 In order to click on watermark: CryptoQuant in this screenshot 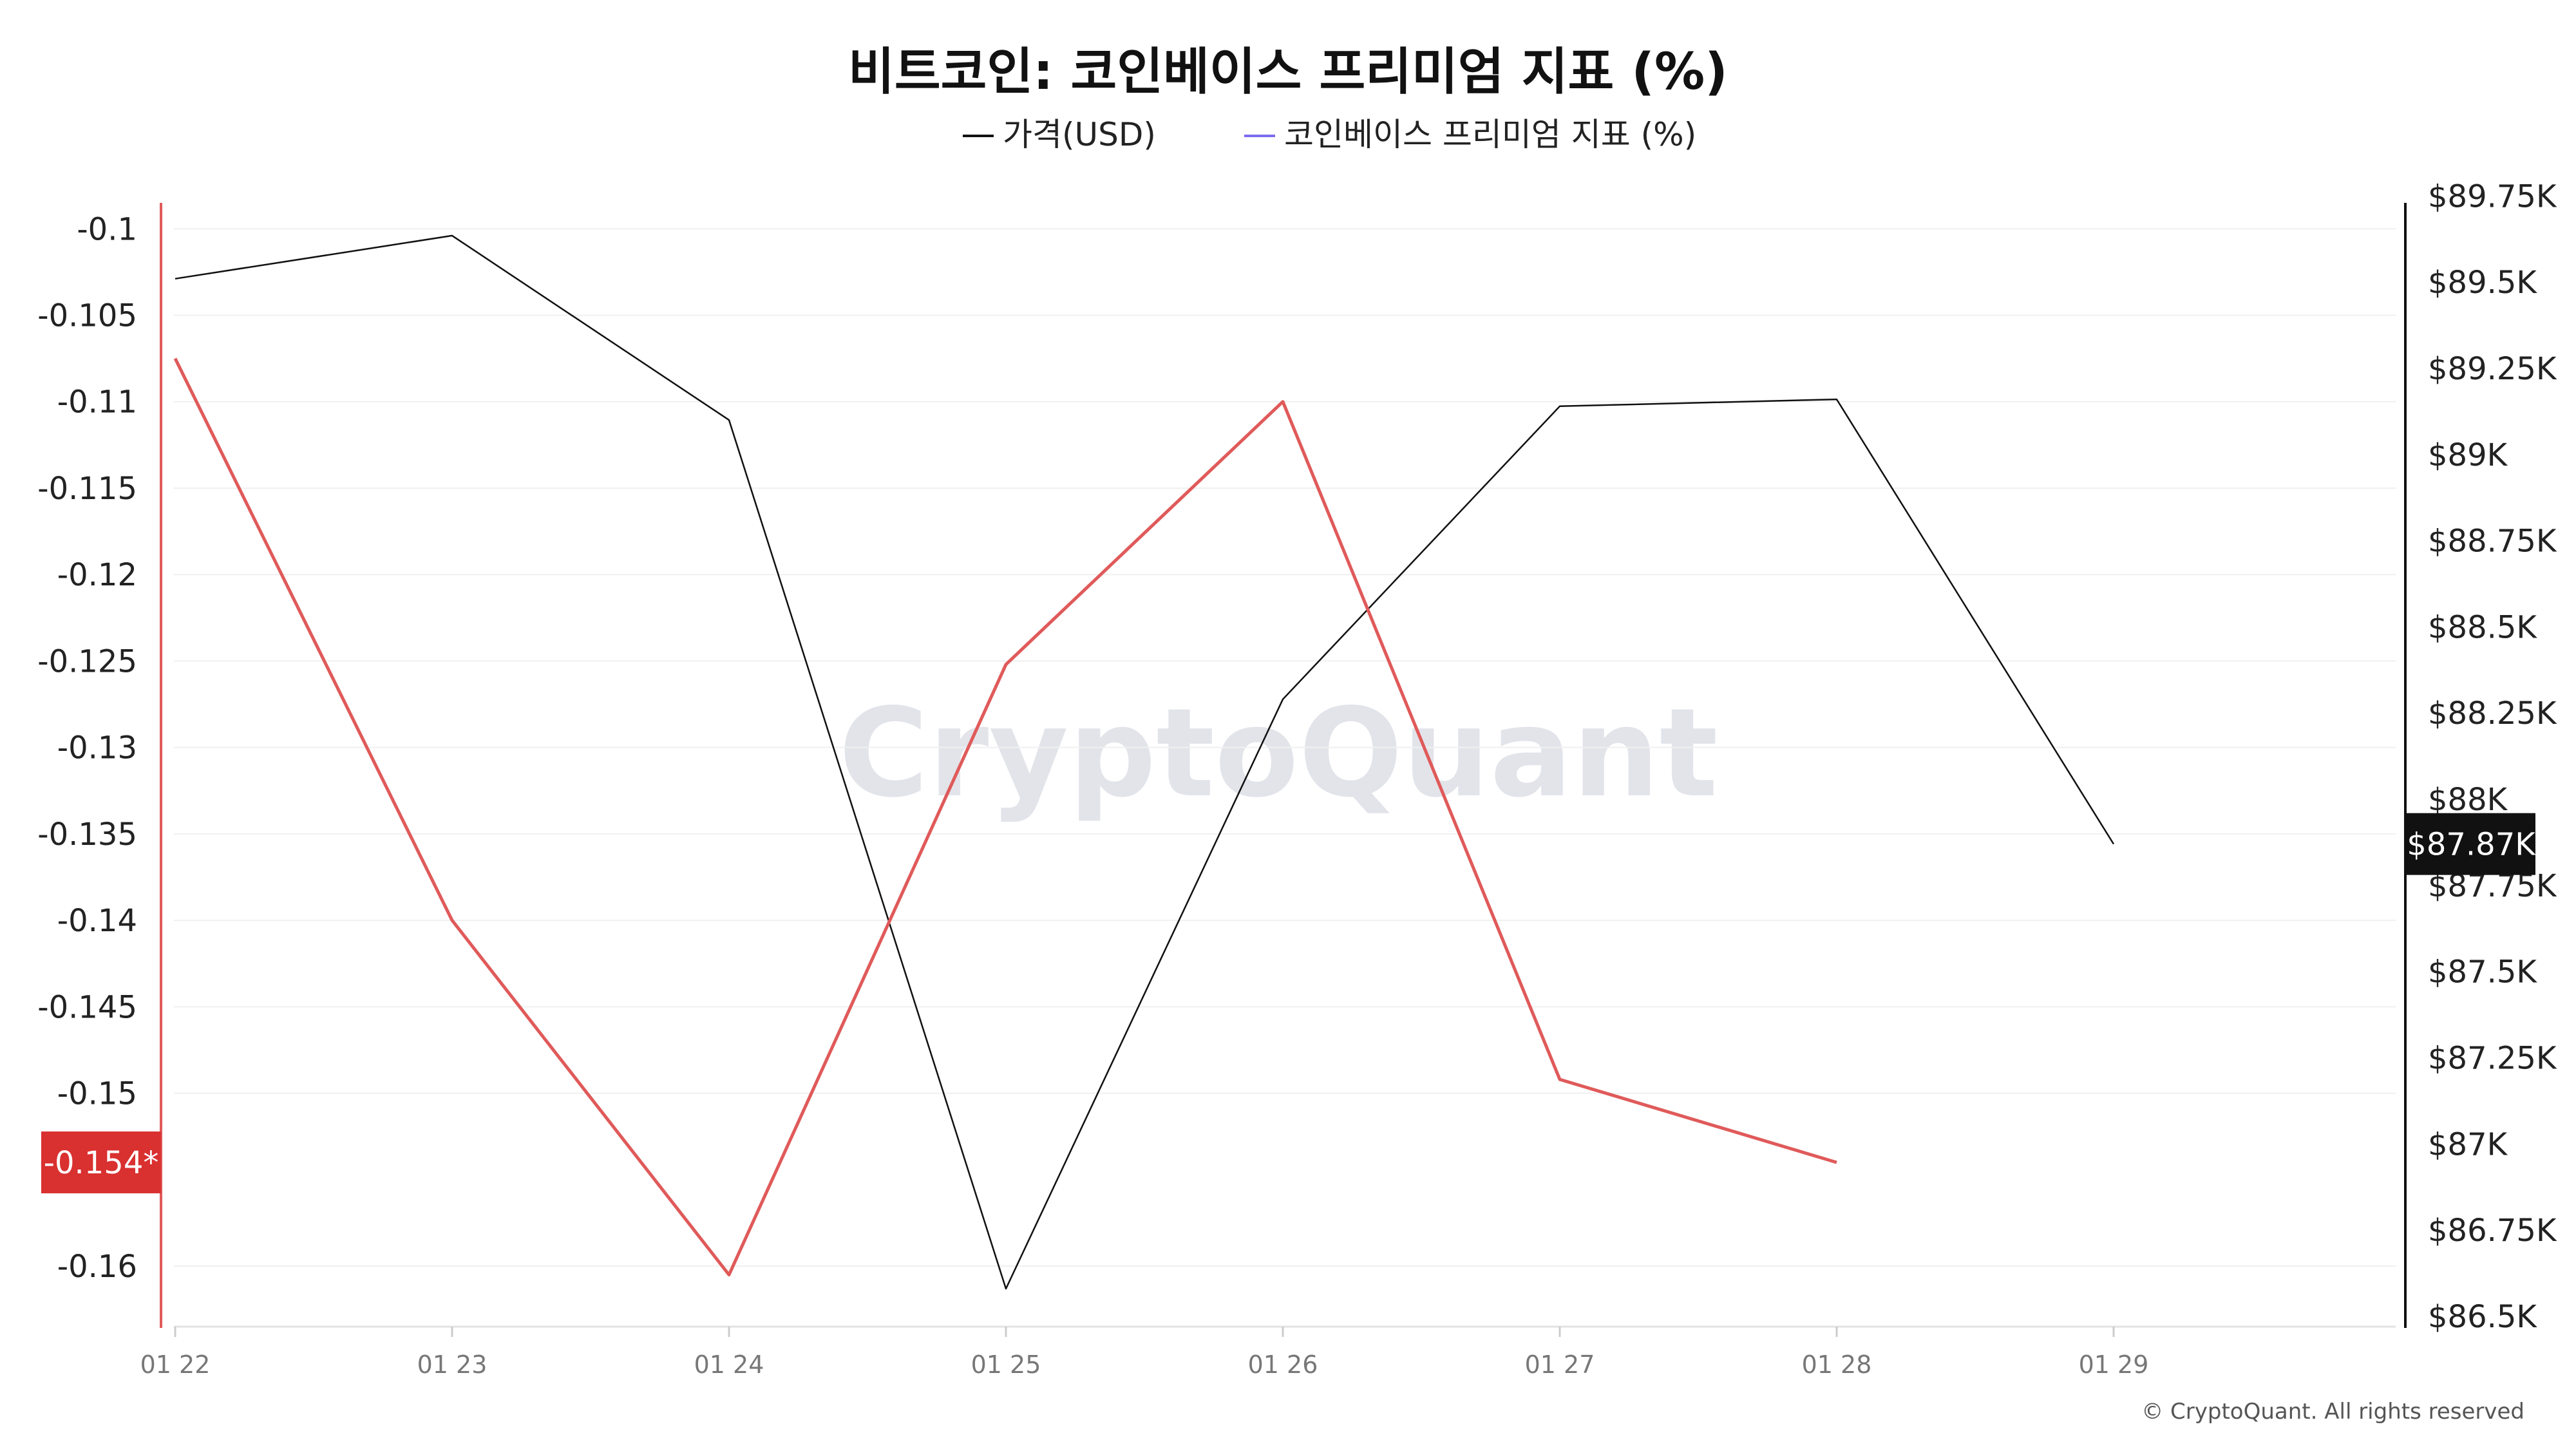, I will do `click(1278, 753)`.